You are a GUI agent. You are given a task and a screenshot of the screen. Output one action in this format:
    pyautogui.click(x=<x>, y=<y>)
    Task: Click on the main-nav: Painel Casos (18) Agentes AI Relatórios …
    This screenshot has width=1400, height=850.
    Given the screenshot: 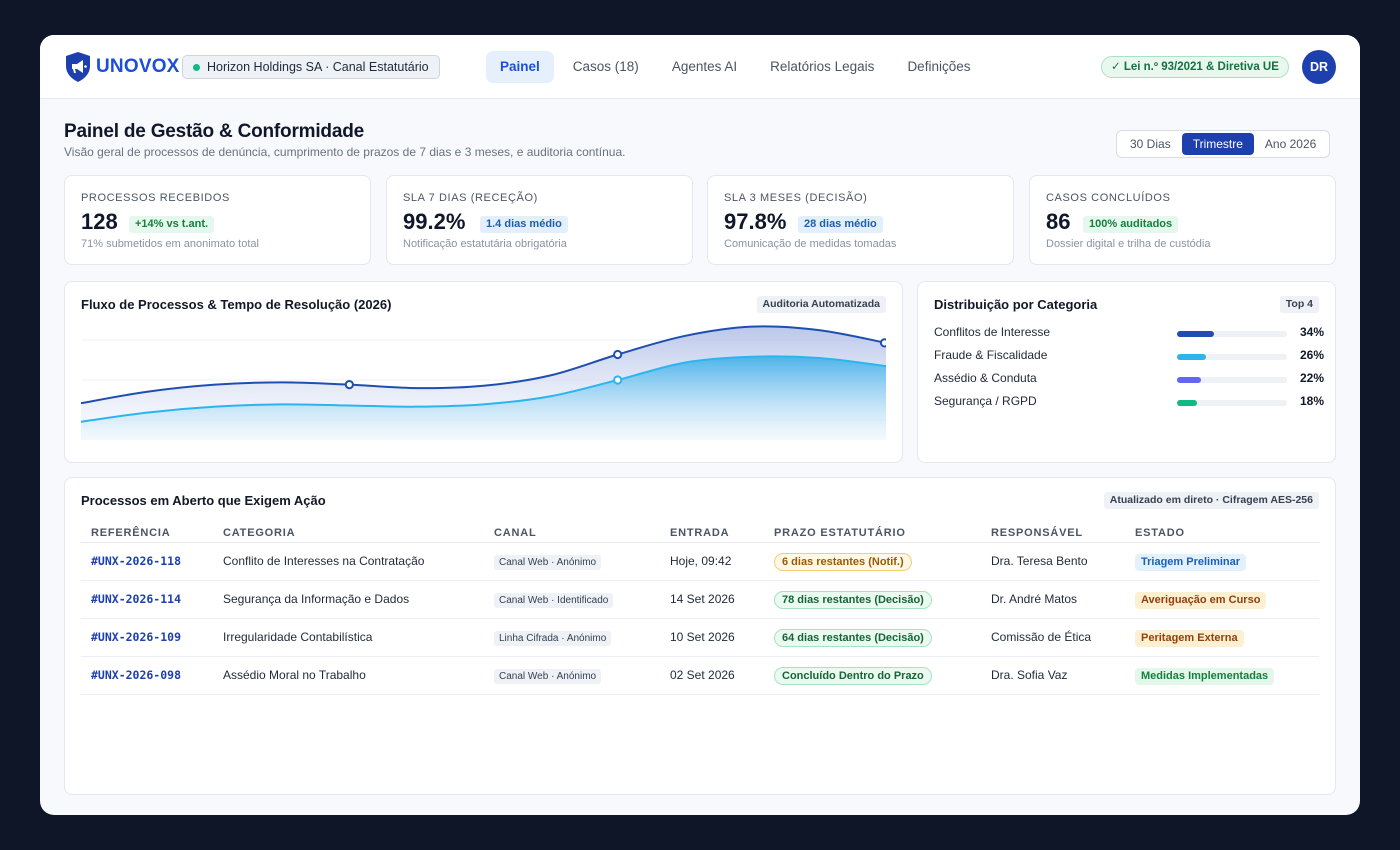 What is the action you would take?
    pyautogui.click(x=737, y=67)
    